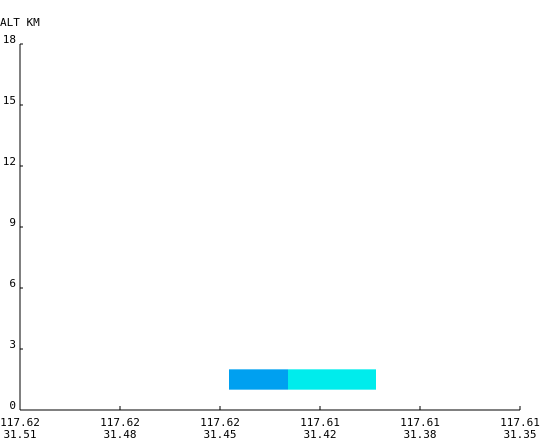 This screenshot has height=440, width=540. What do you see at coordinates (9, 161) in the screenshot?
I see `y-tick-label: 12` at bounding box center [9, 161].